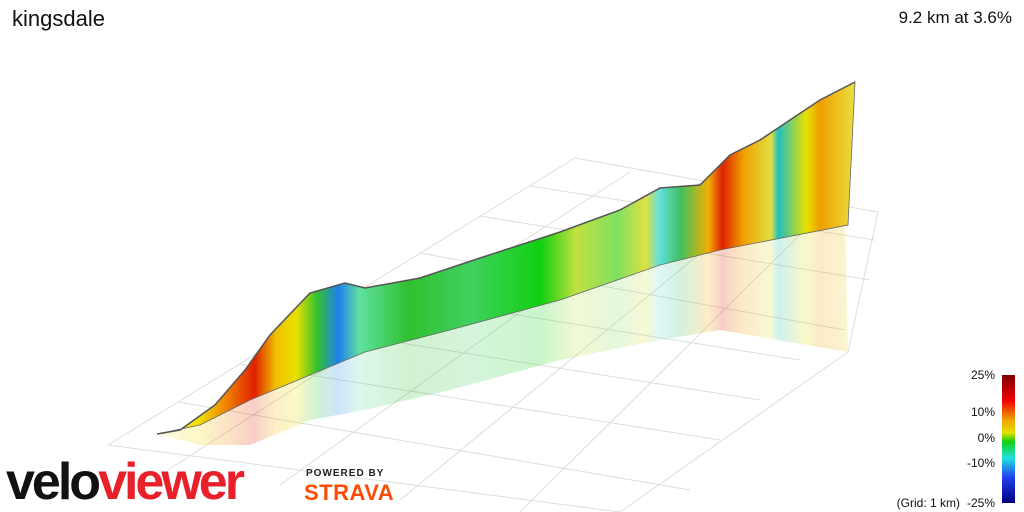  What do you see at coordinates (53, 482) in the screenshot?
I see `logo-part: velo` at bounding box center [53, 482].